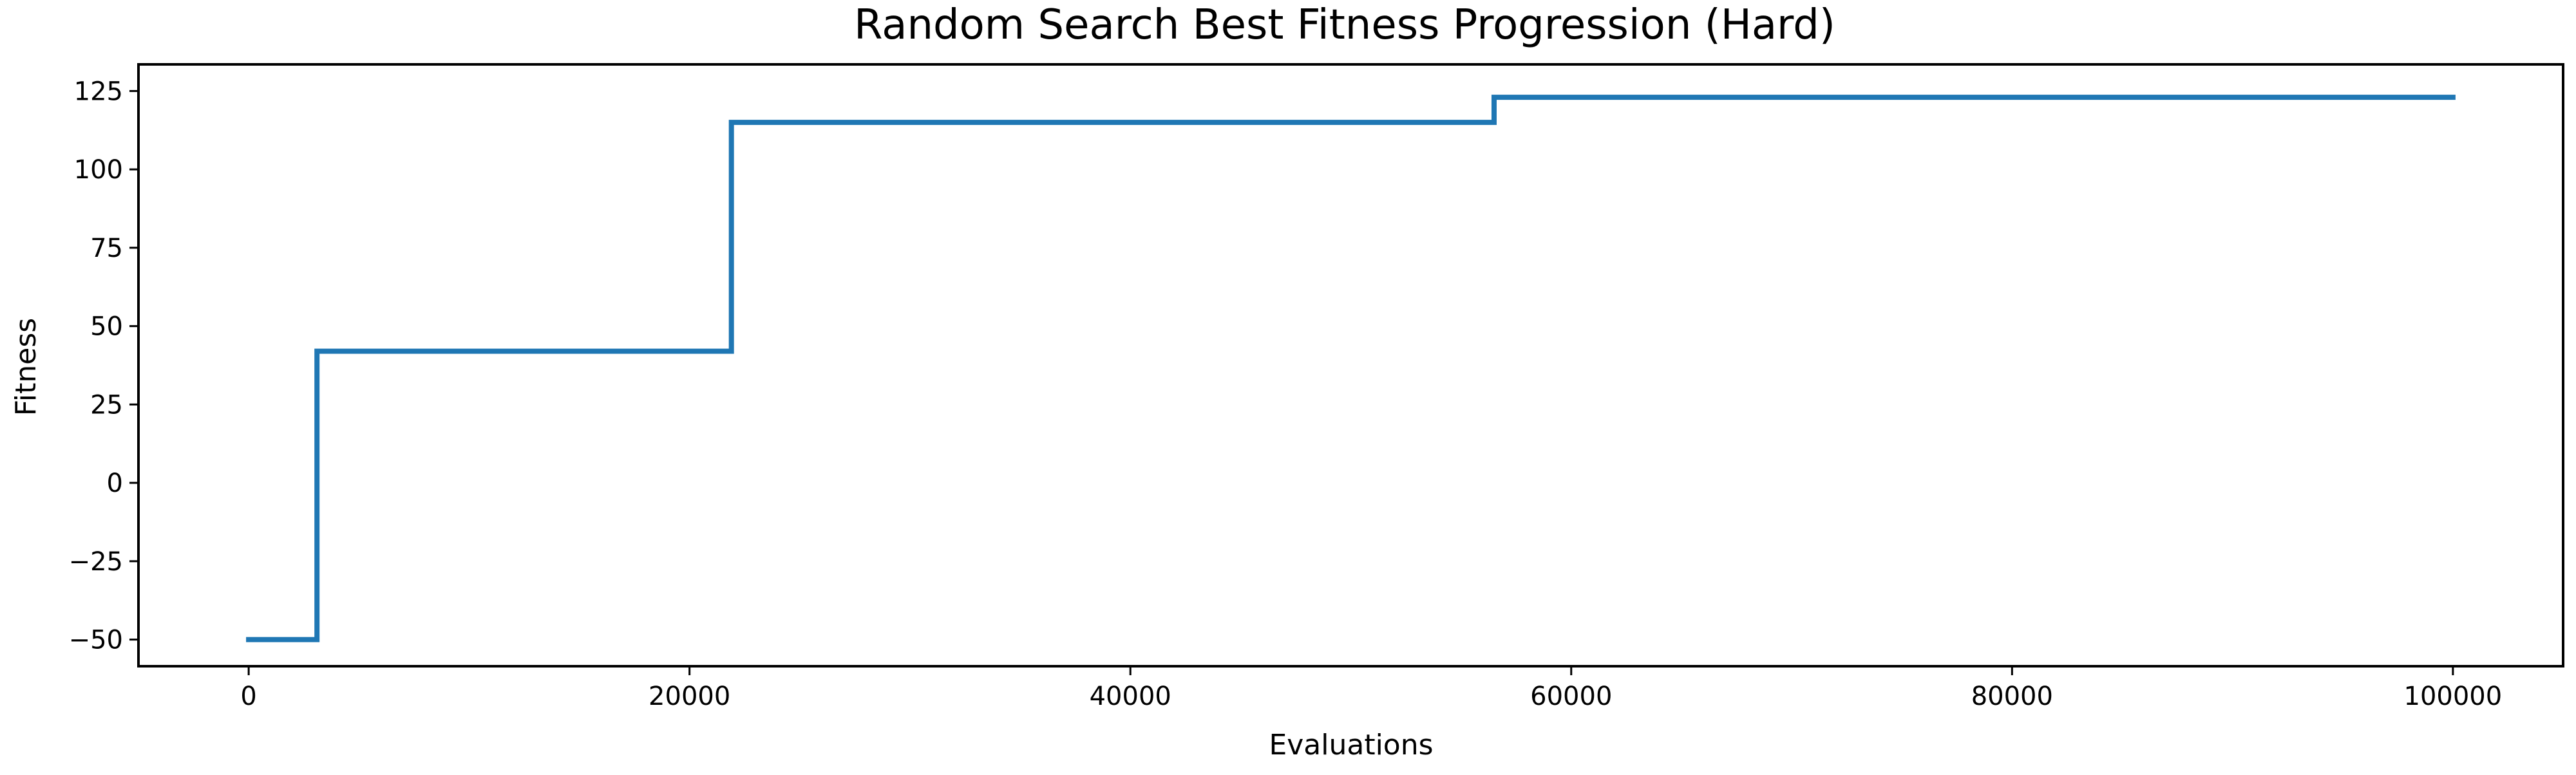 This screenshot has height=775, width=2576. Describe the element at coordinates (96, 640) in the screenshot. I see `y-tick-label: −50` at that location.